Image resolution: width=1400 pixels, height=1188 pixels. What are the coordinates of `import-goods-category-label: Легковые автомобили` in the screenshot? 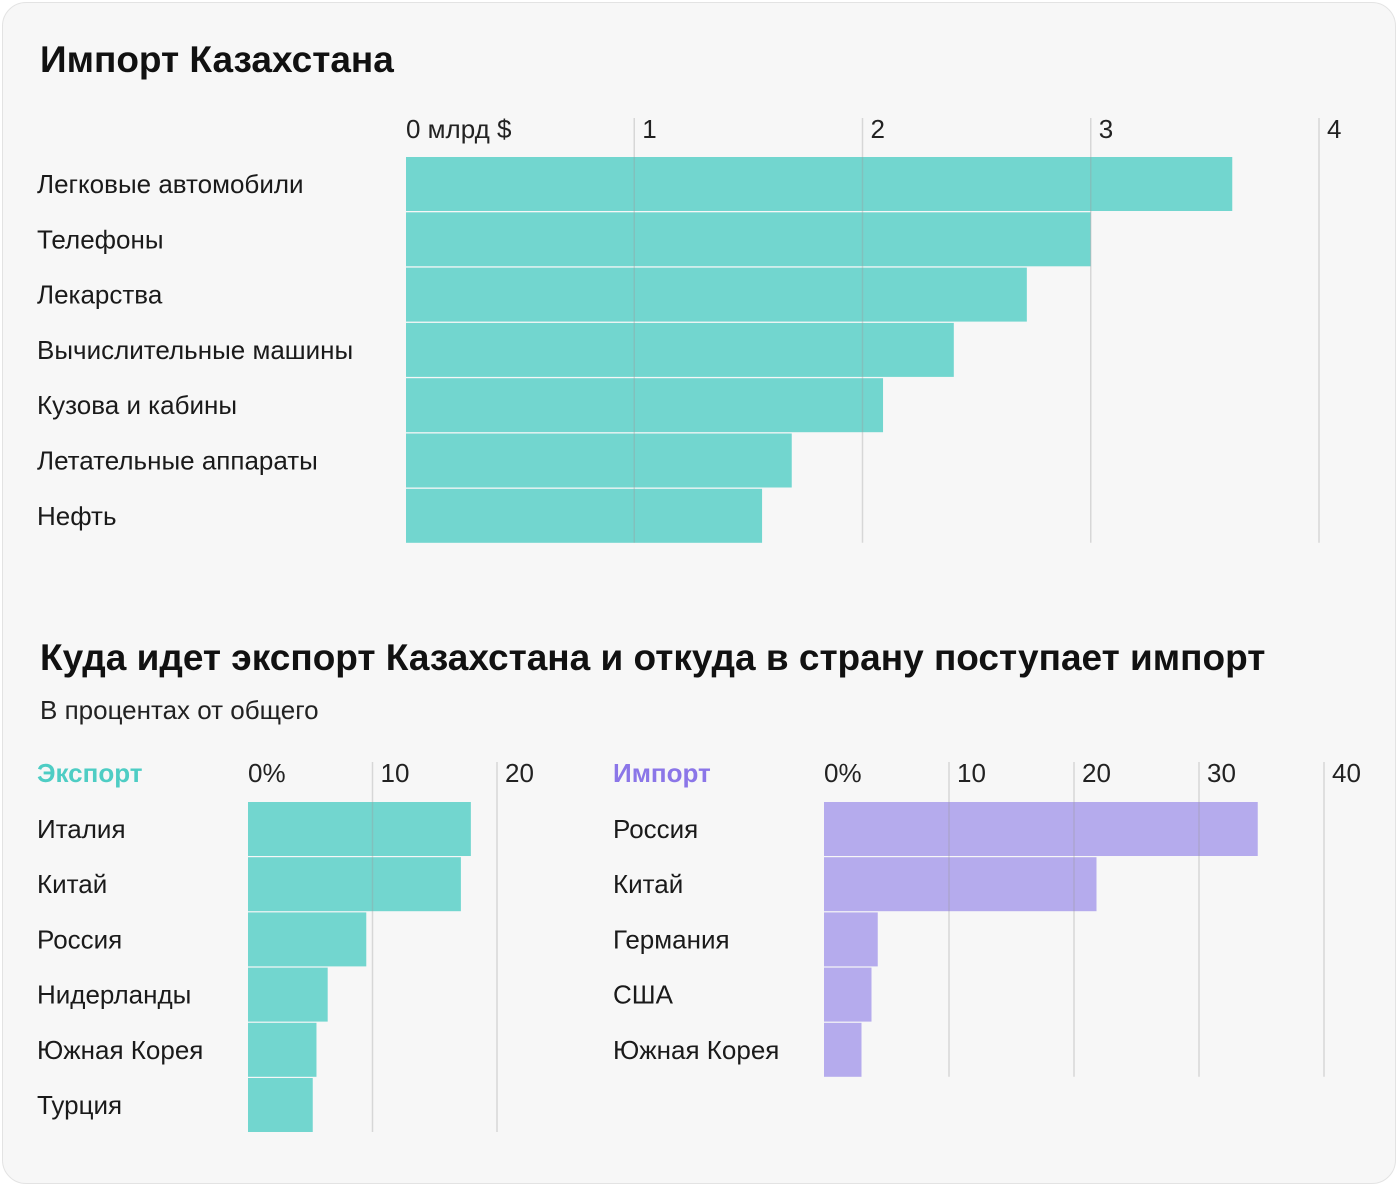 It's located at (170, 184).